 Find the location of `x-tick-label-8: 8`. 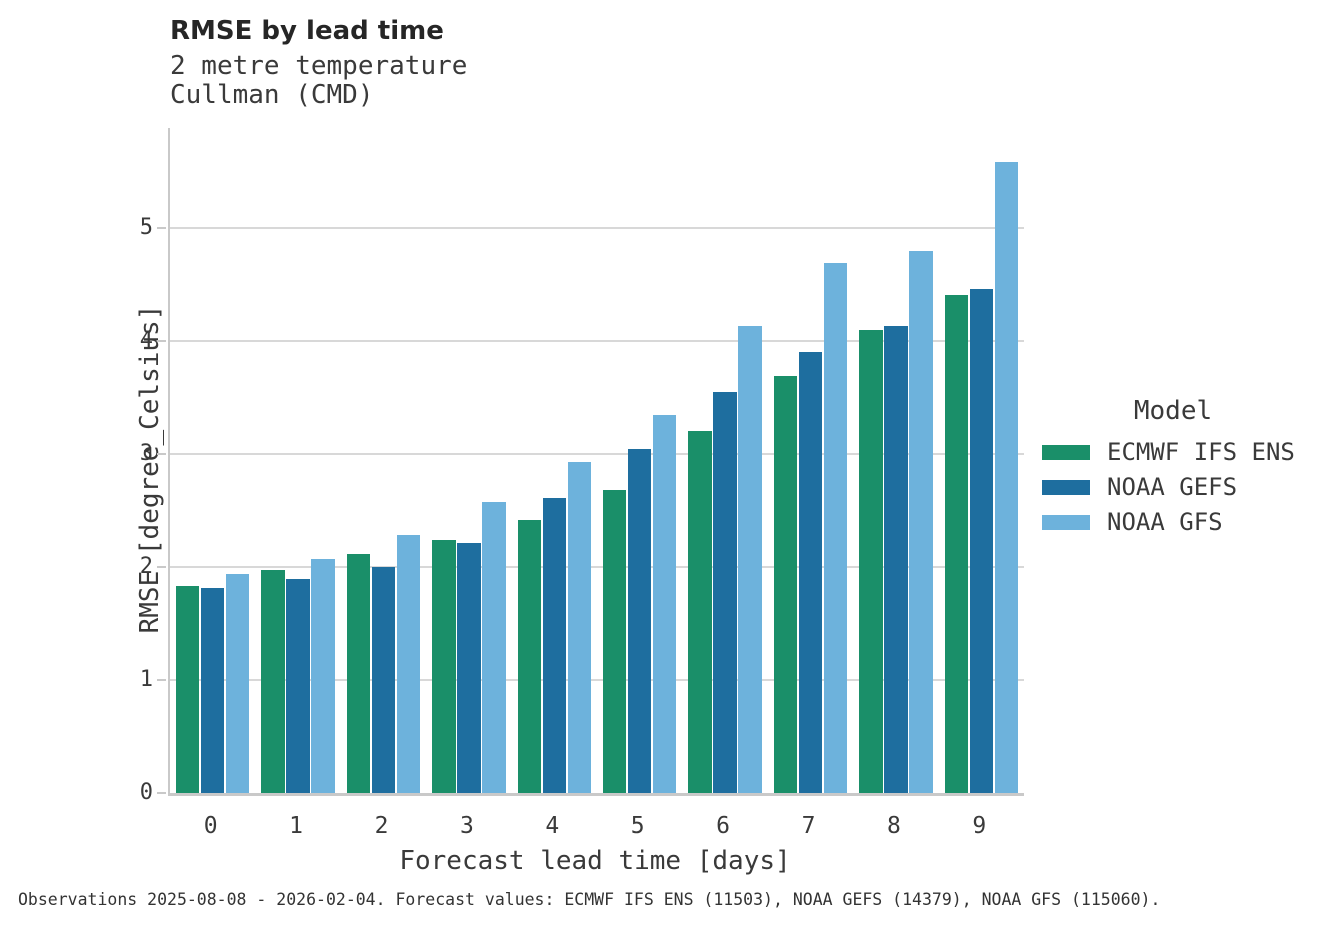

x-tick-label-8: 8 is located at coordinates (893, 826).